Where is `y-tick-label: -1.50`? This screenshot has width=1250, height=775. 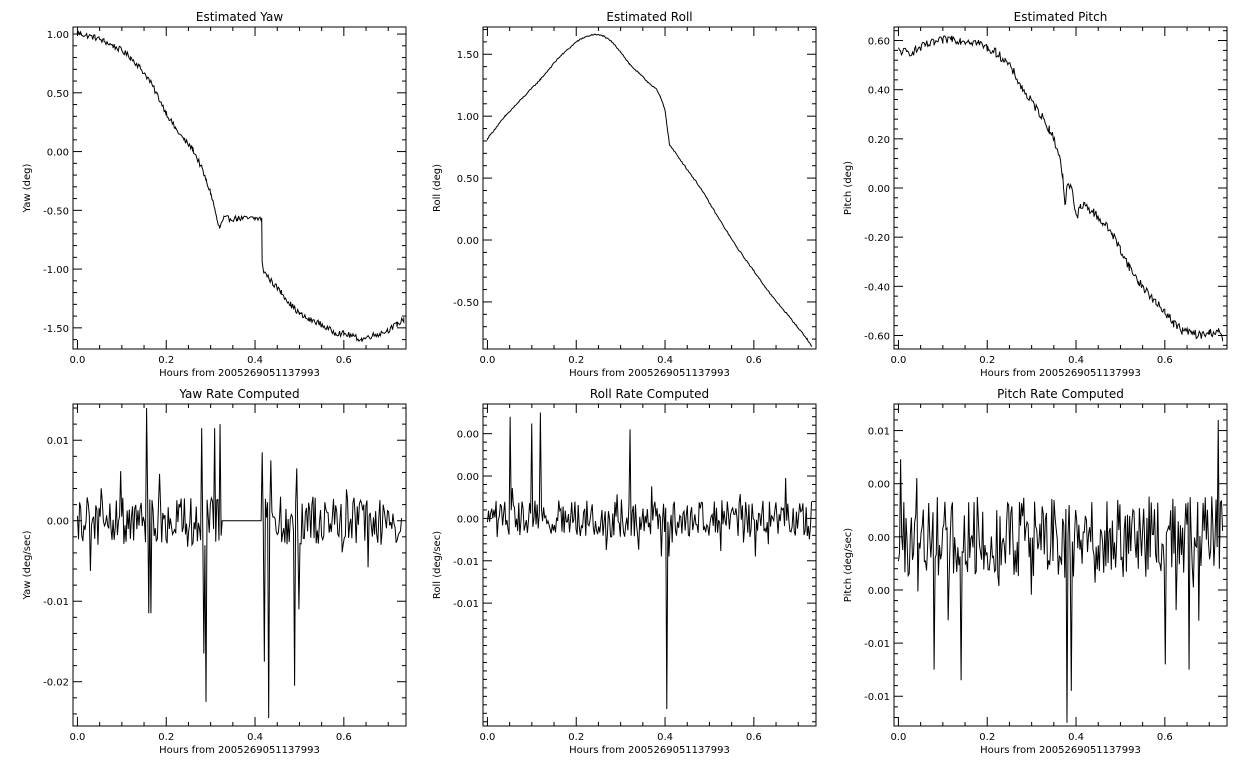
y-tick-label: -1.50 is located at coordinates (56, 329).